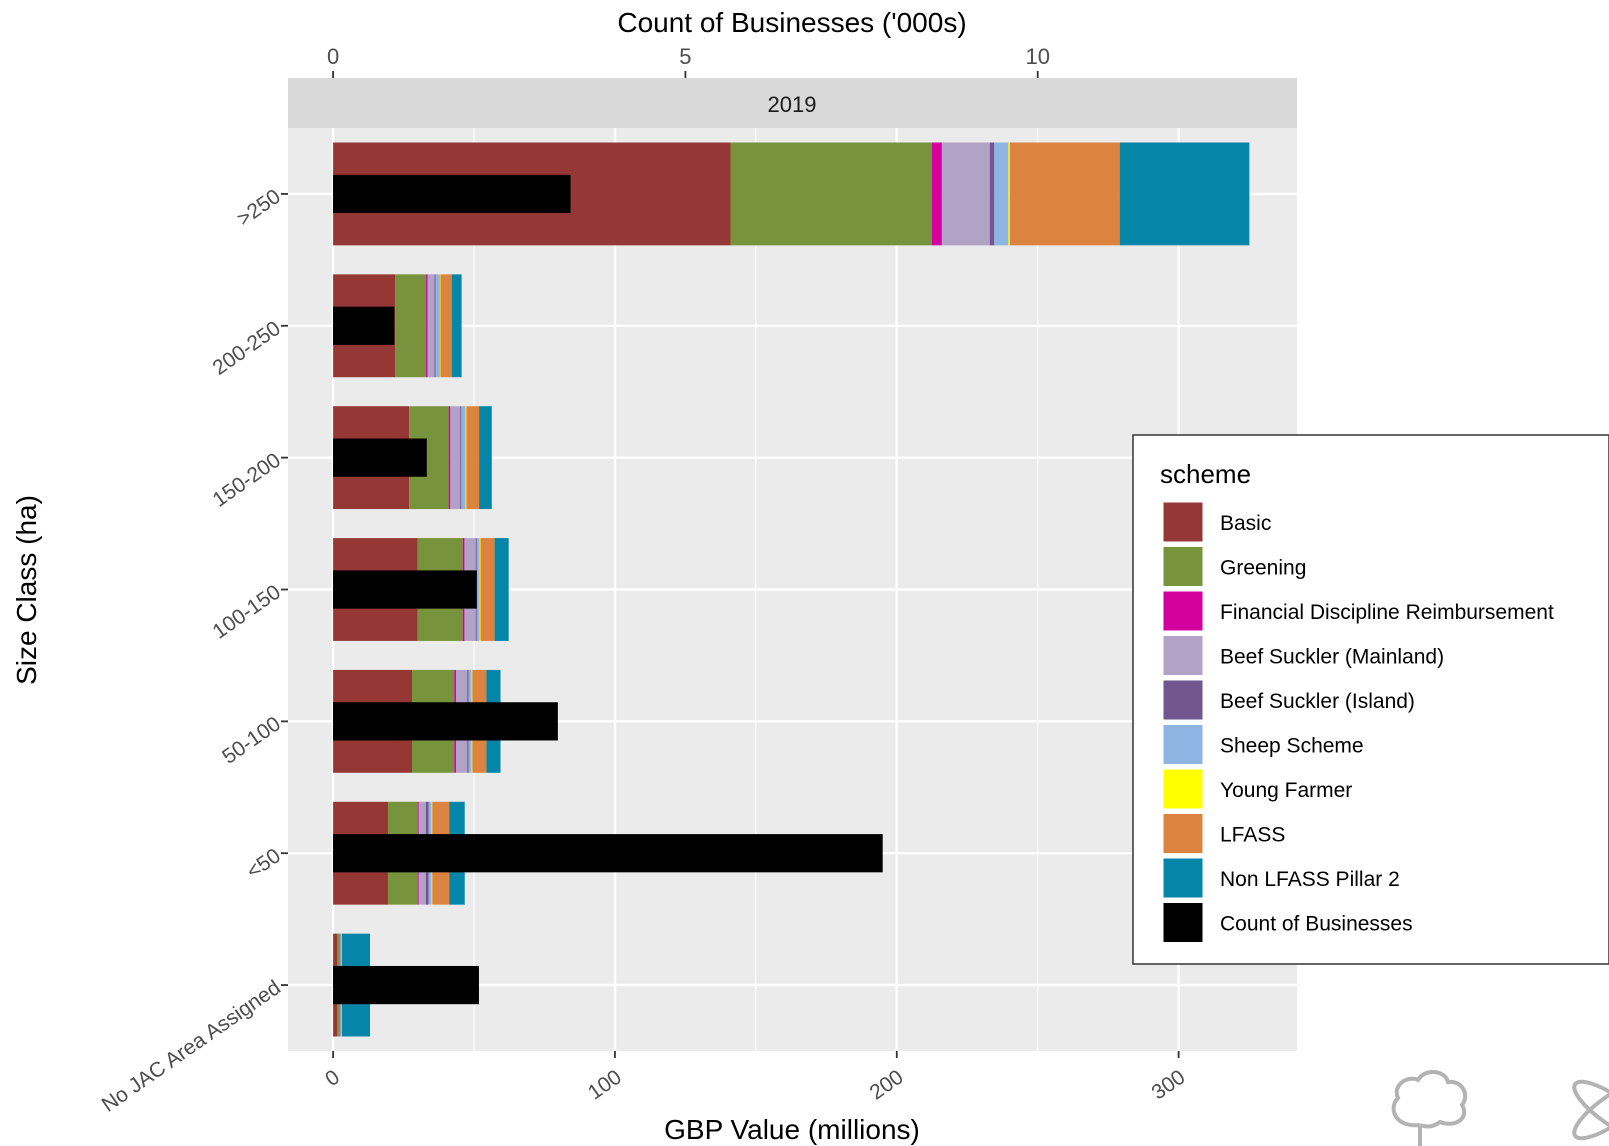  Describe the element at coordinates (191, 1046) in the screenshot. I see `y-tick-label: No JAC Area Assigned` at that location.